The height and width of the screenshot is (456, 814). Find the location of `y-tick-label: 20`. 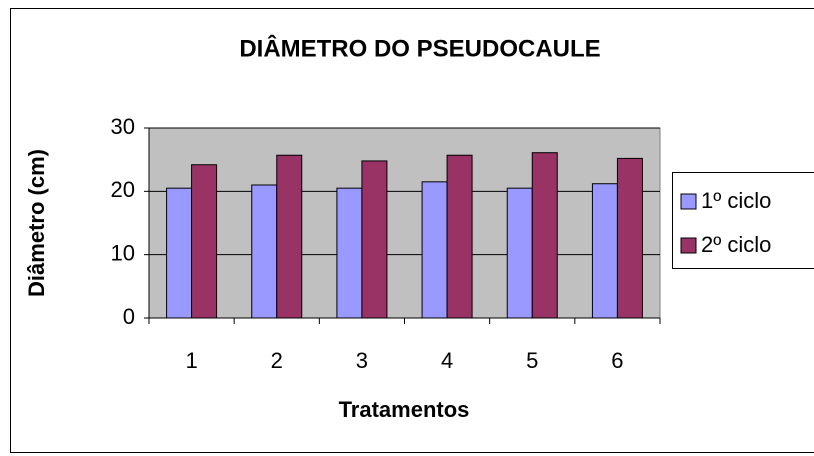

y-tick-label: 20 is located at coordinates (123, 189).